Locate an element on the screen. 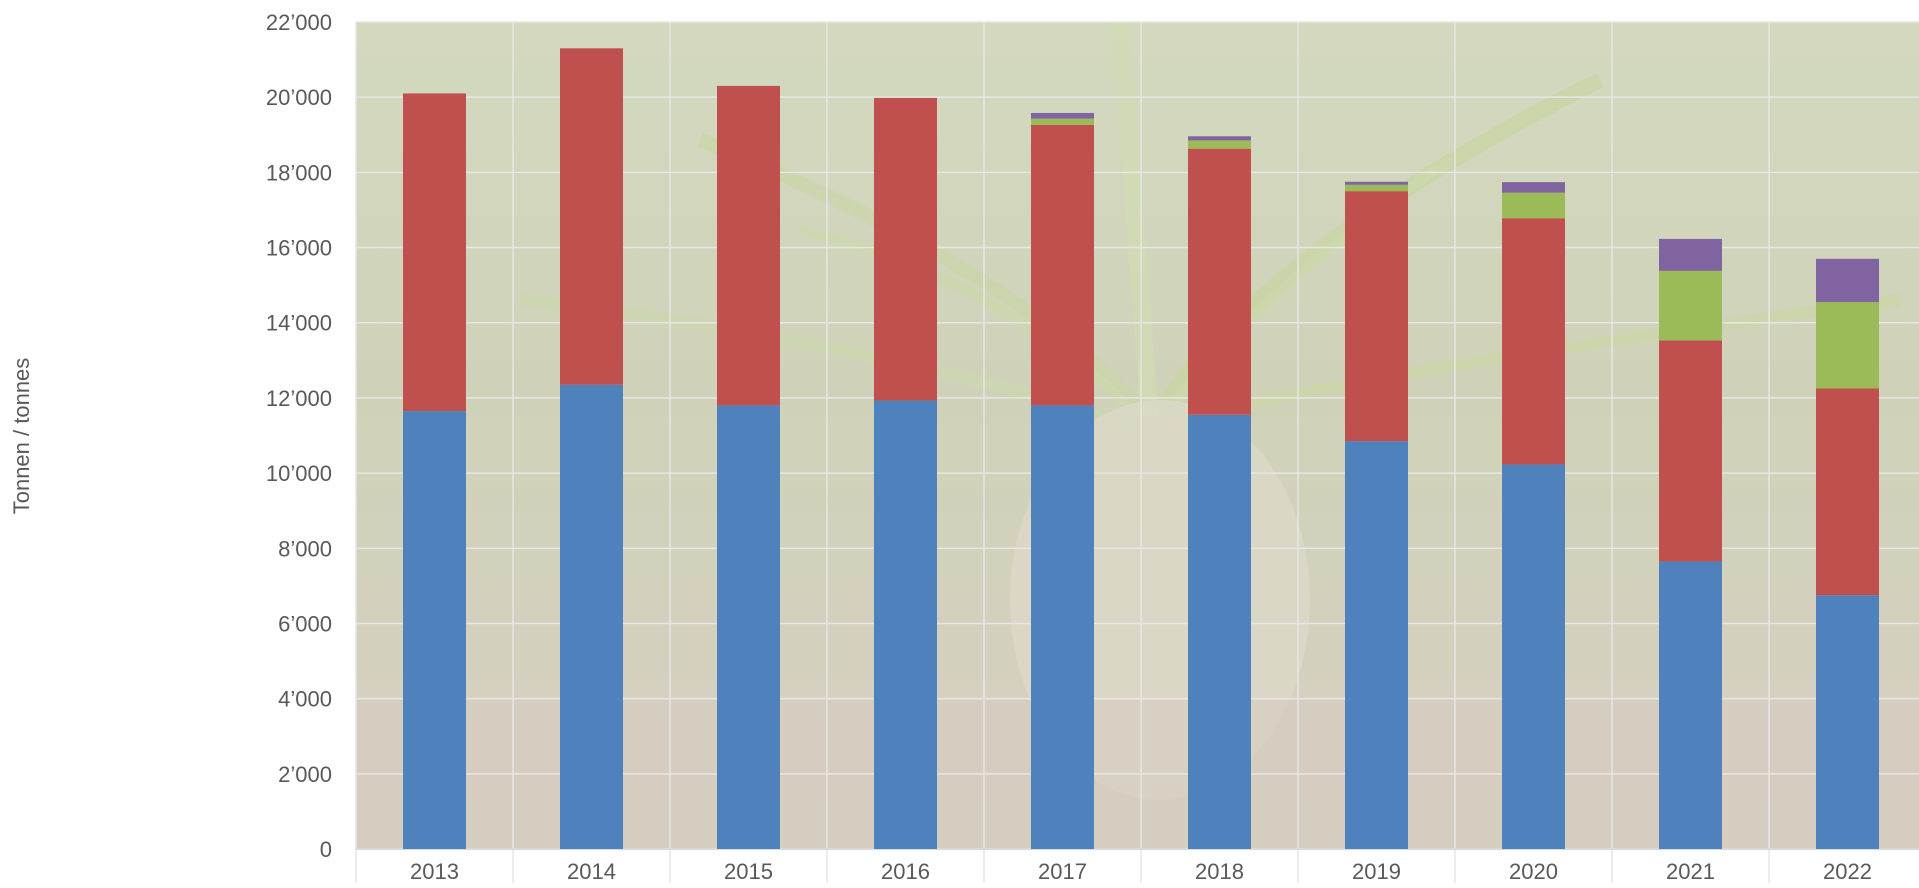  x-tick-label: 2022 is located at coordinates (1847, 871).